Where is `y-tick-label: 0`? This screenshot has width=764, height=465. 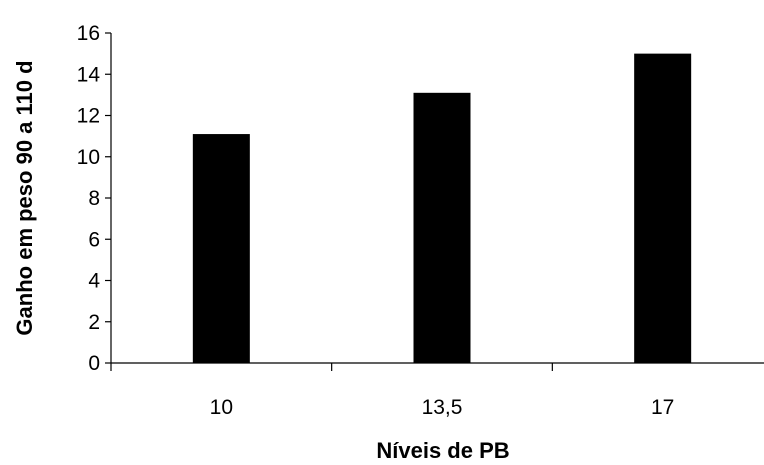 y-tick-label: 0 is located at coordinates (94, 363).